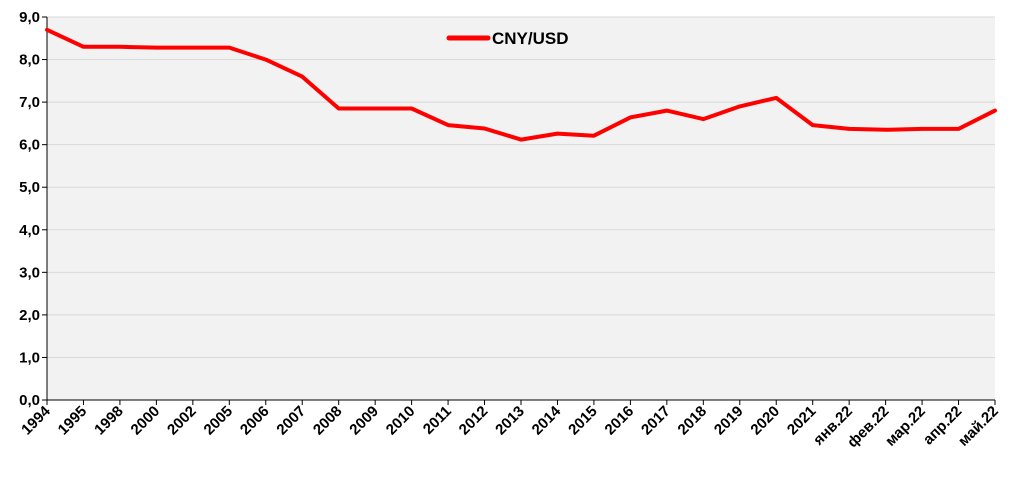 The image size is (1024, 478). Describe the element at coordinates (530, 38) in the screenshot. I see `legend-label: CNY/USD` at that location.